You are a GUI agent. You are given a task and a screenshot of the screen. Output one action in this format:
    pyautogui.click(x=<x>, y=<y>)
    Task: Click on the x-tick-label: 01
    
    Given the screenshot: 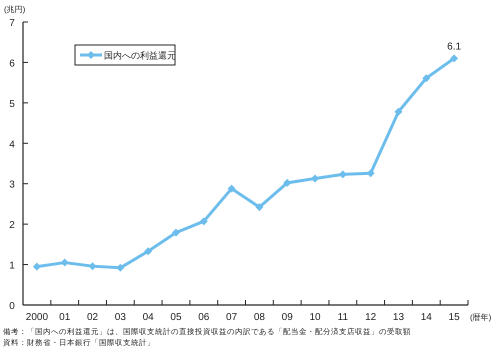 What is the action you would take?
    pyautogui.click(x=65, y=317)
    